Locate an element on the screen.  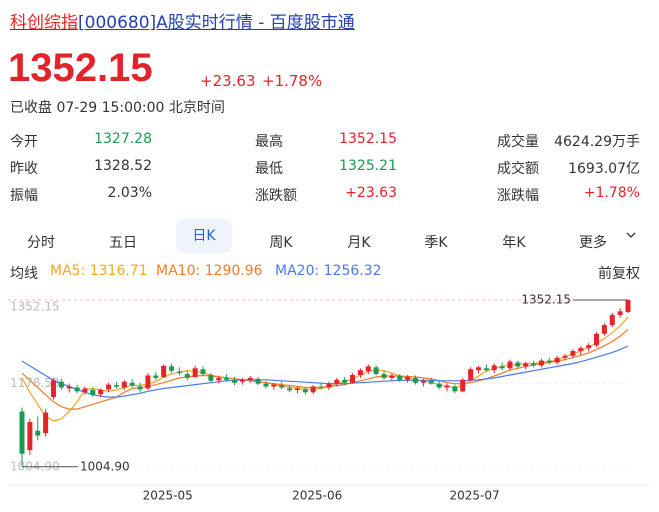
x-tick-label: 2025-05 is located at coordinates (168, 496).